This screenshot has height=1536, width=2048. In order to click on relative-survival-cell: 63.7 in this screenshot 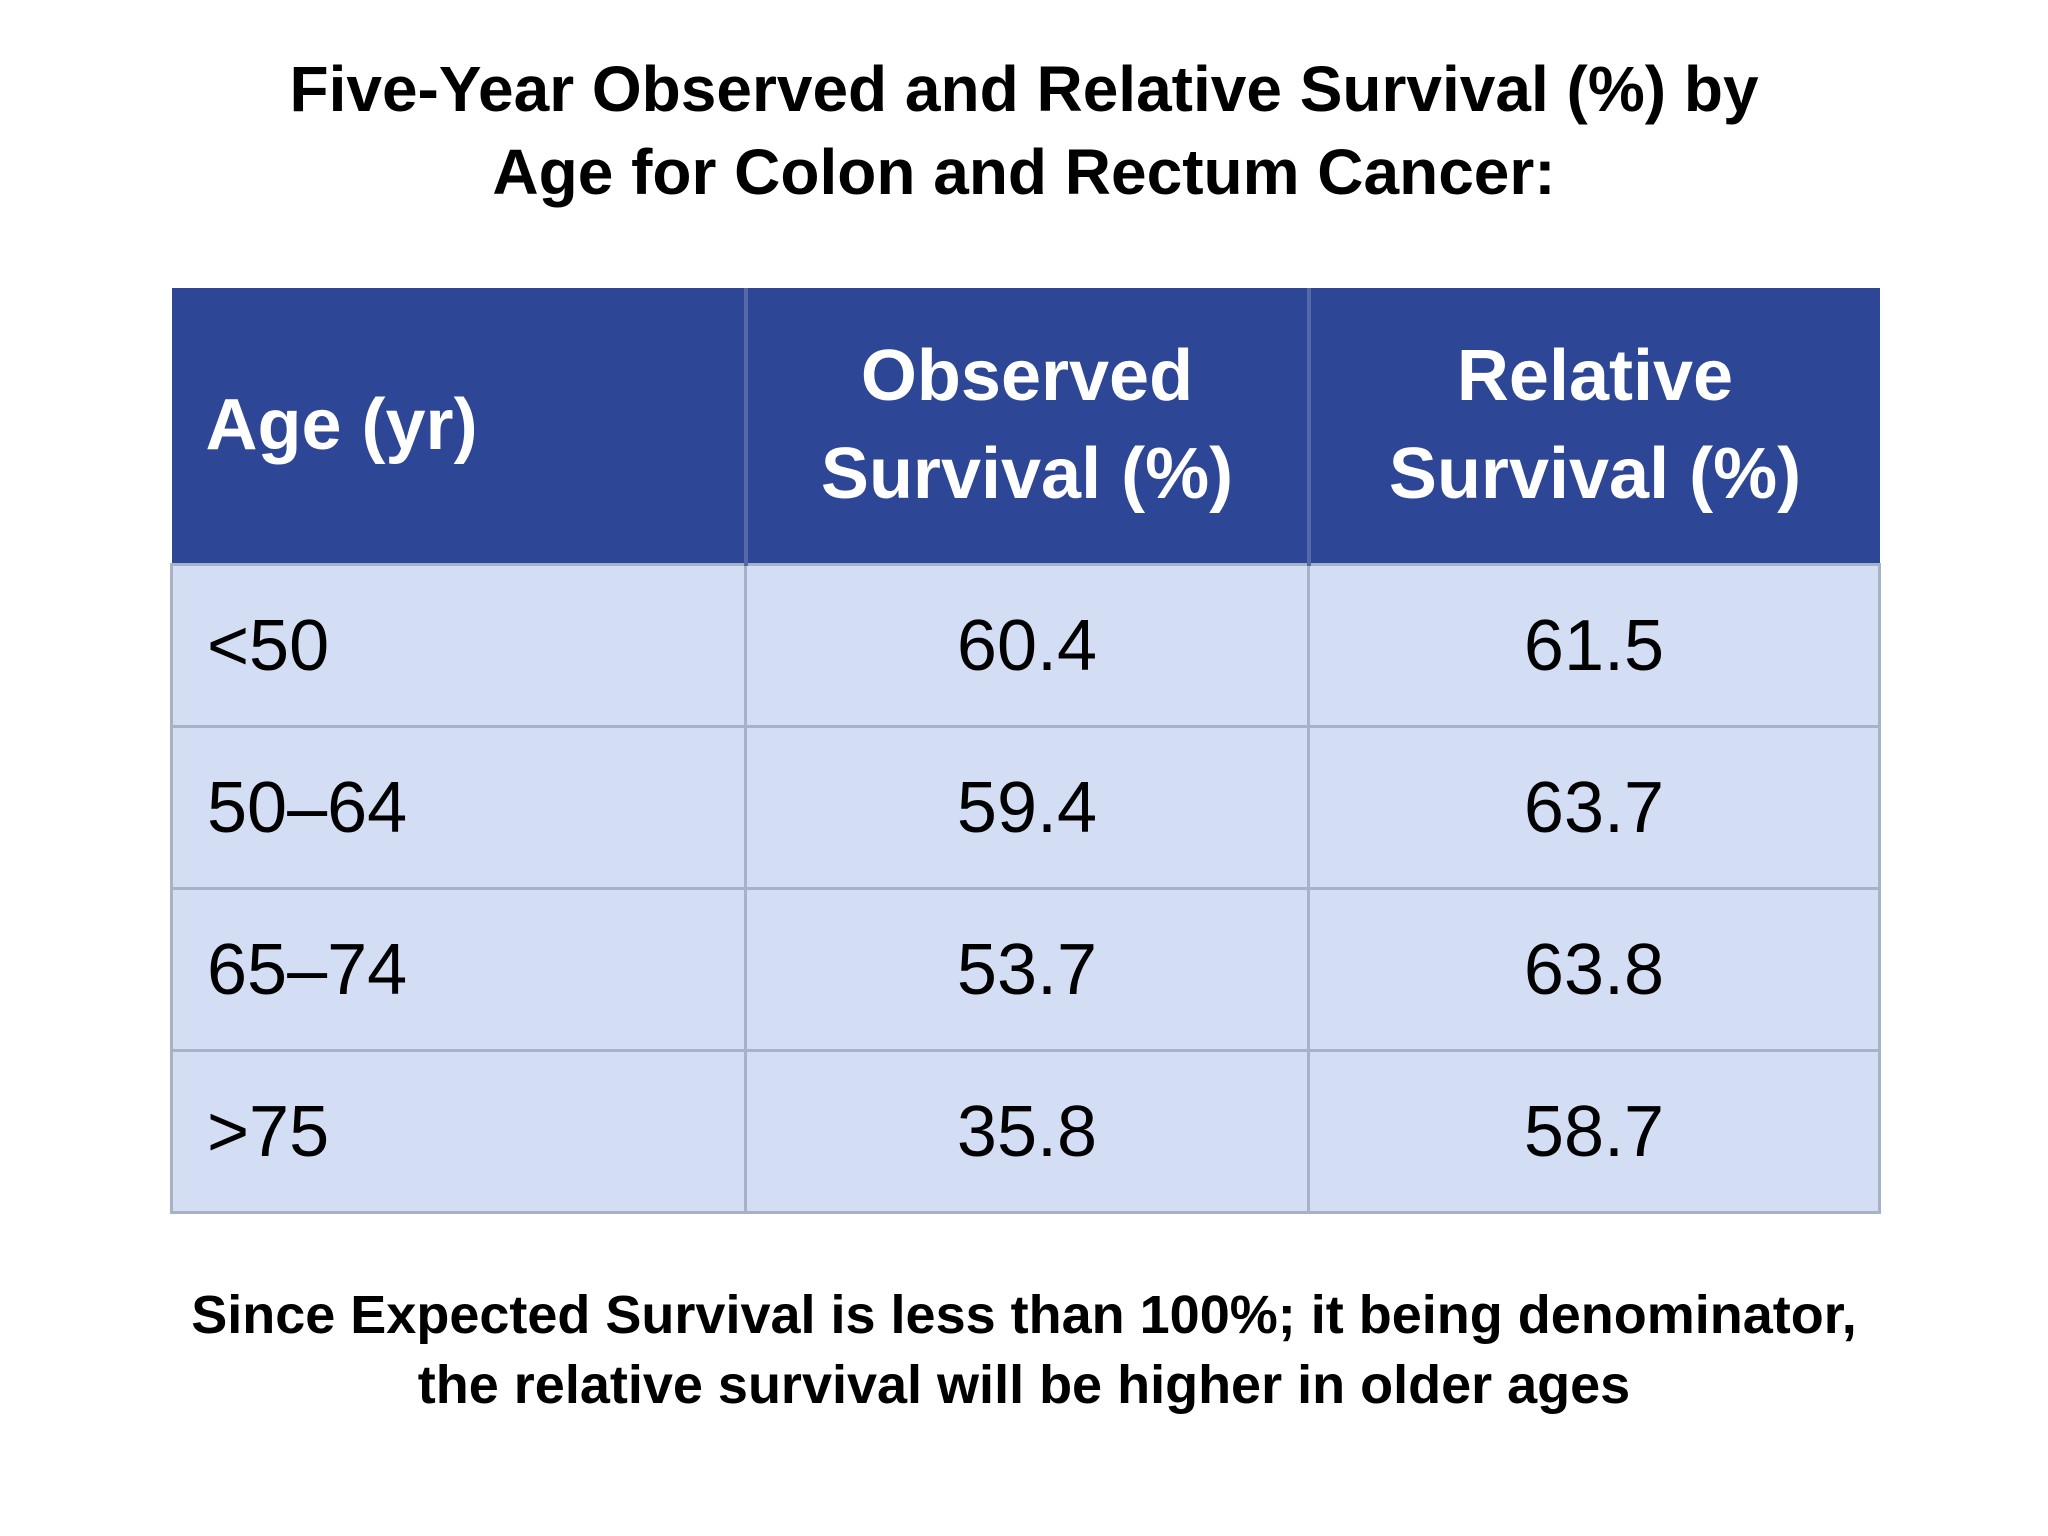, I will do `click(1594, 807)`.